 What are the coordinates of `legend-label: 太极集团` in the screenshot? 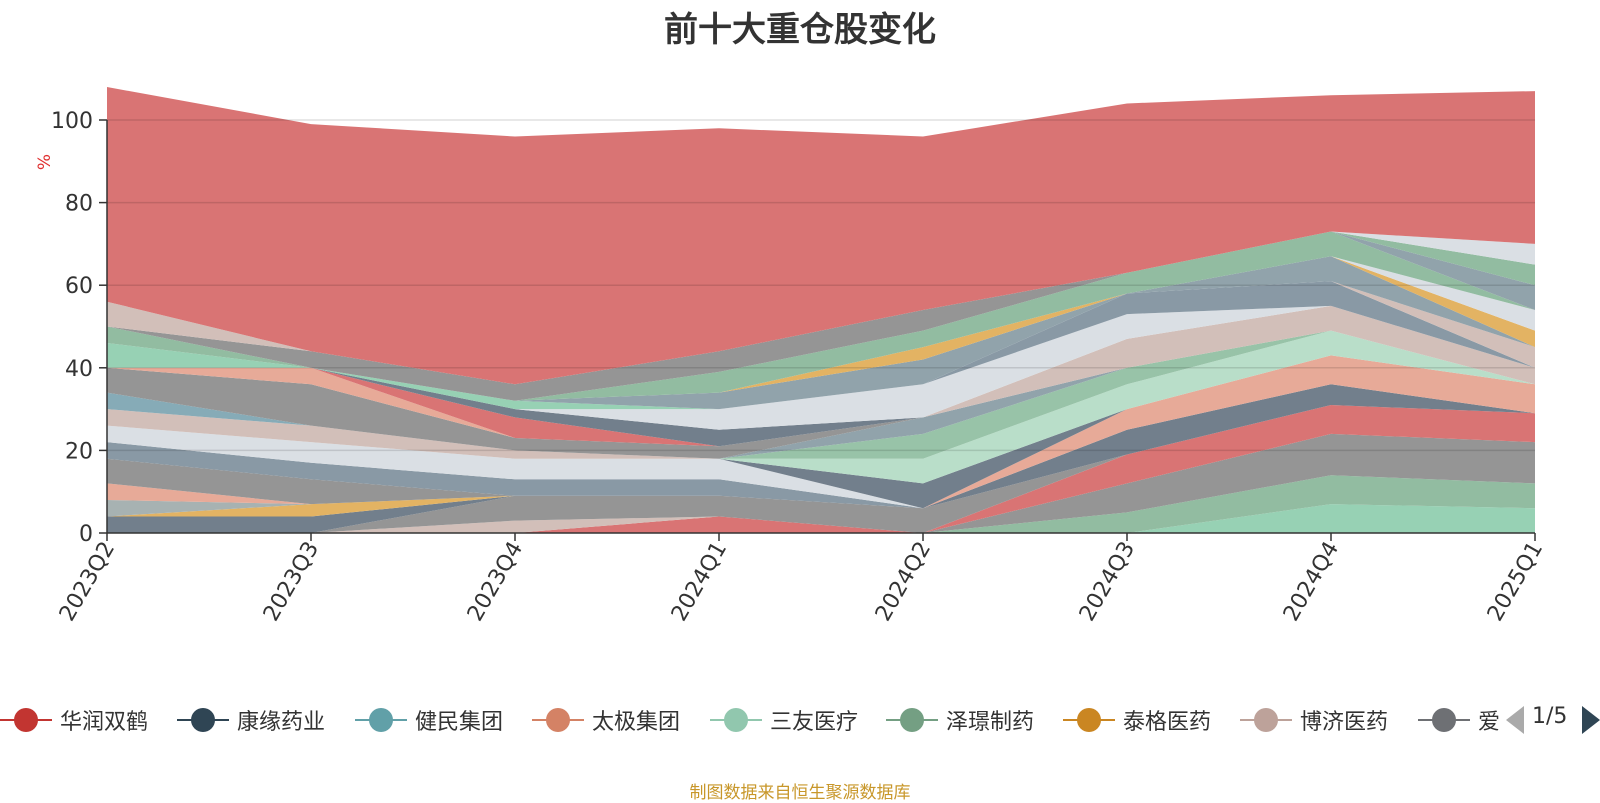 It's located at (636, 722).